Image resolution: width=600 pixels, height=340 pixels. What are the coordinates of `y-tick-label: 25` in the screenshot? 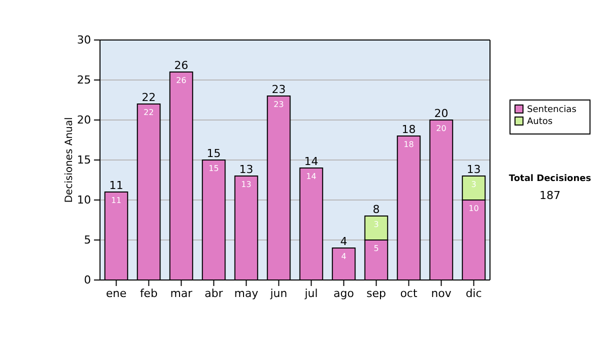 It's located at (84, 80).